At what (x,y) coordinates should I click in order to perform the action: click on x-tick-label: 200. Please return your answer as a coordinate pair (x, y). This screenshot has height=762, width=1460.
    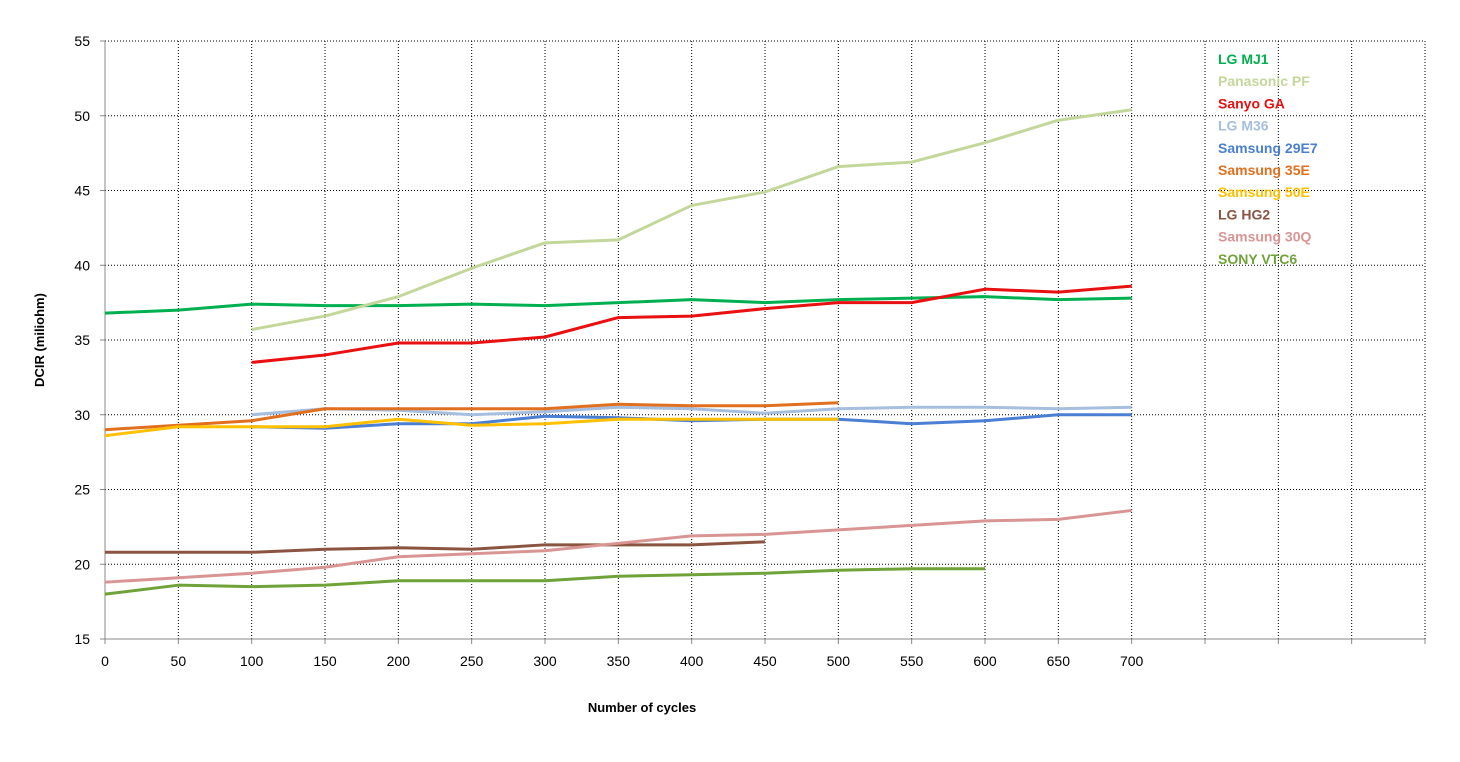
    Looking at the image, I should click on (399, 661).